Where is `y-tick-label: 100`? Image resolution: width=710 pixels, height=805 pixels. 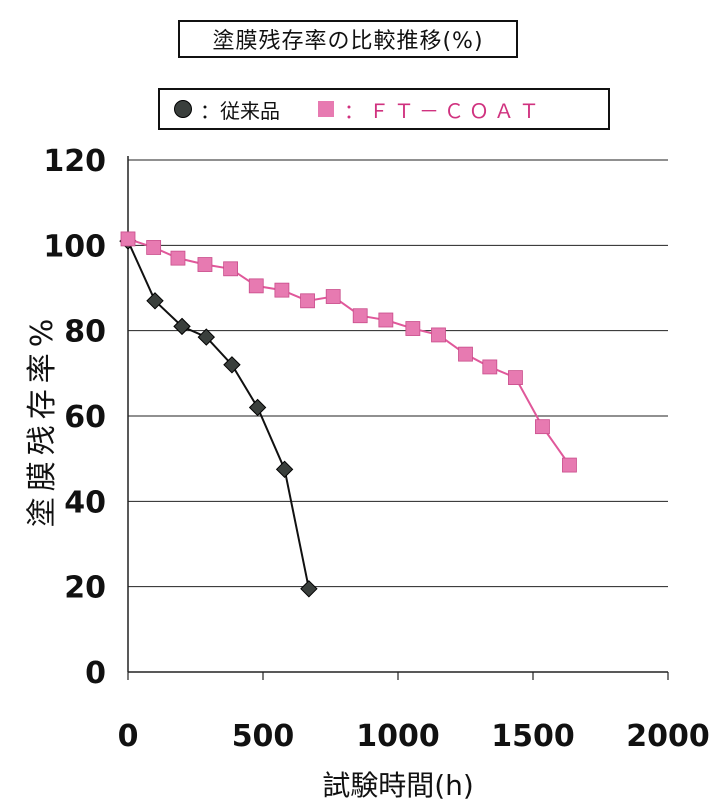
y-tick-label: 100 is located at coordinates (74, 246).